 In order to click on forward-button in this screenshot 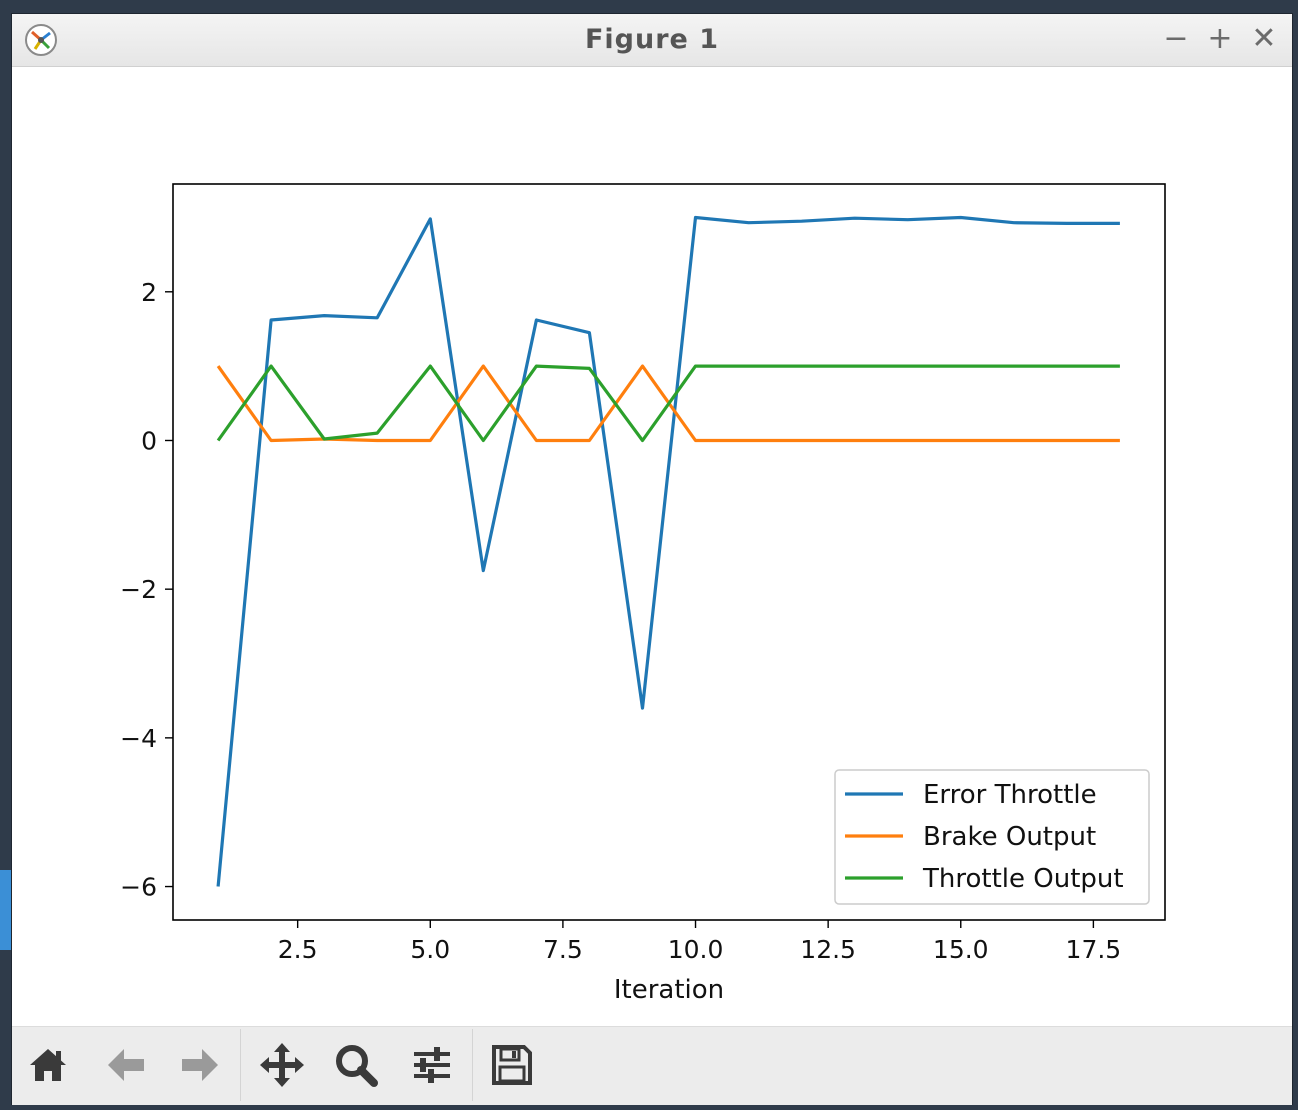, I will do `click(200, 1065)`.